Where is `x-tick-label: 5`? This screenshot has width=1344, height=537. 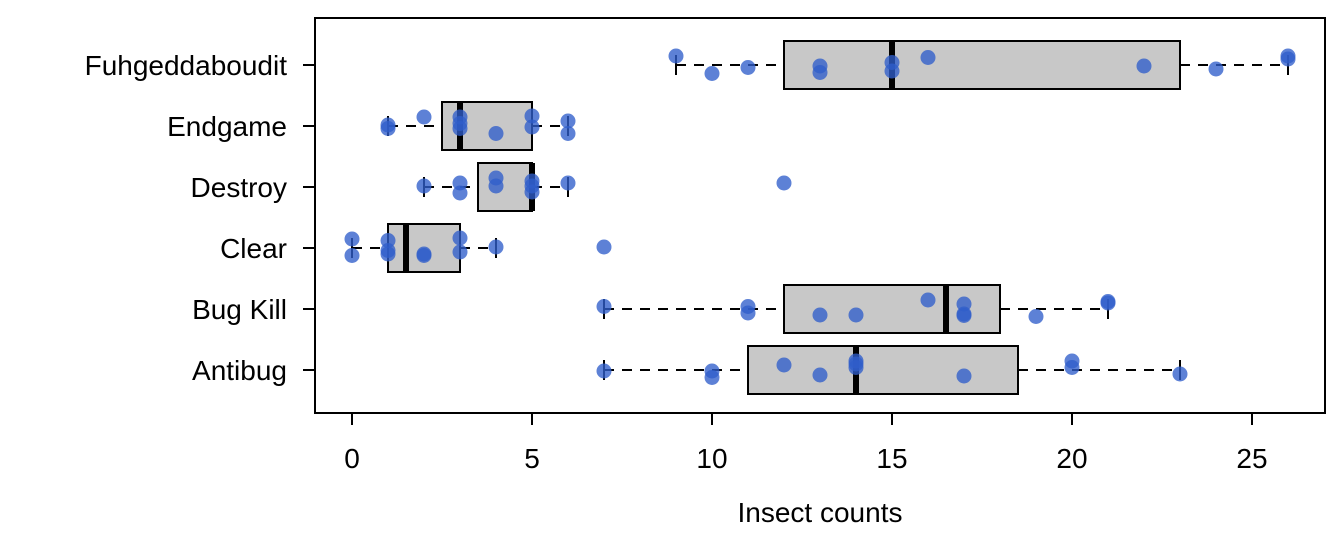 x-tick-label: 5 is located at coordinates (532, 458).